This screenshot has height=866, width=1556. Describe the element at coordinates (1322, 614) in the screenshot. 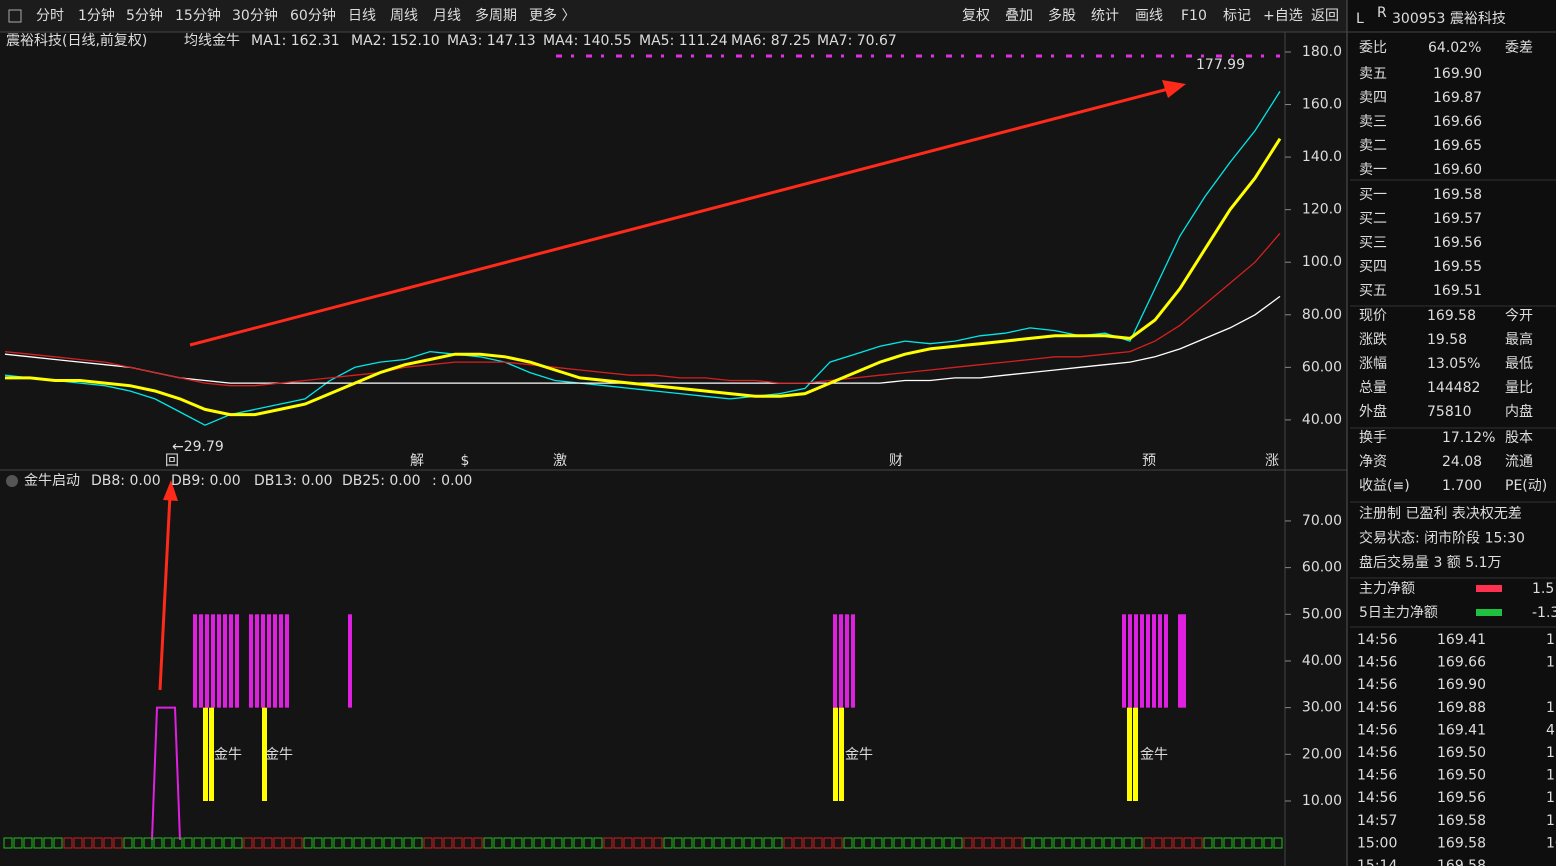

I see `y-tick-label: 50.00` at that location.